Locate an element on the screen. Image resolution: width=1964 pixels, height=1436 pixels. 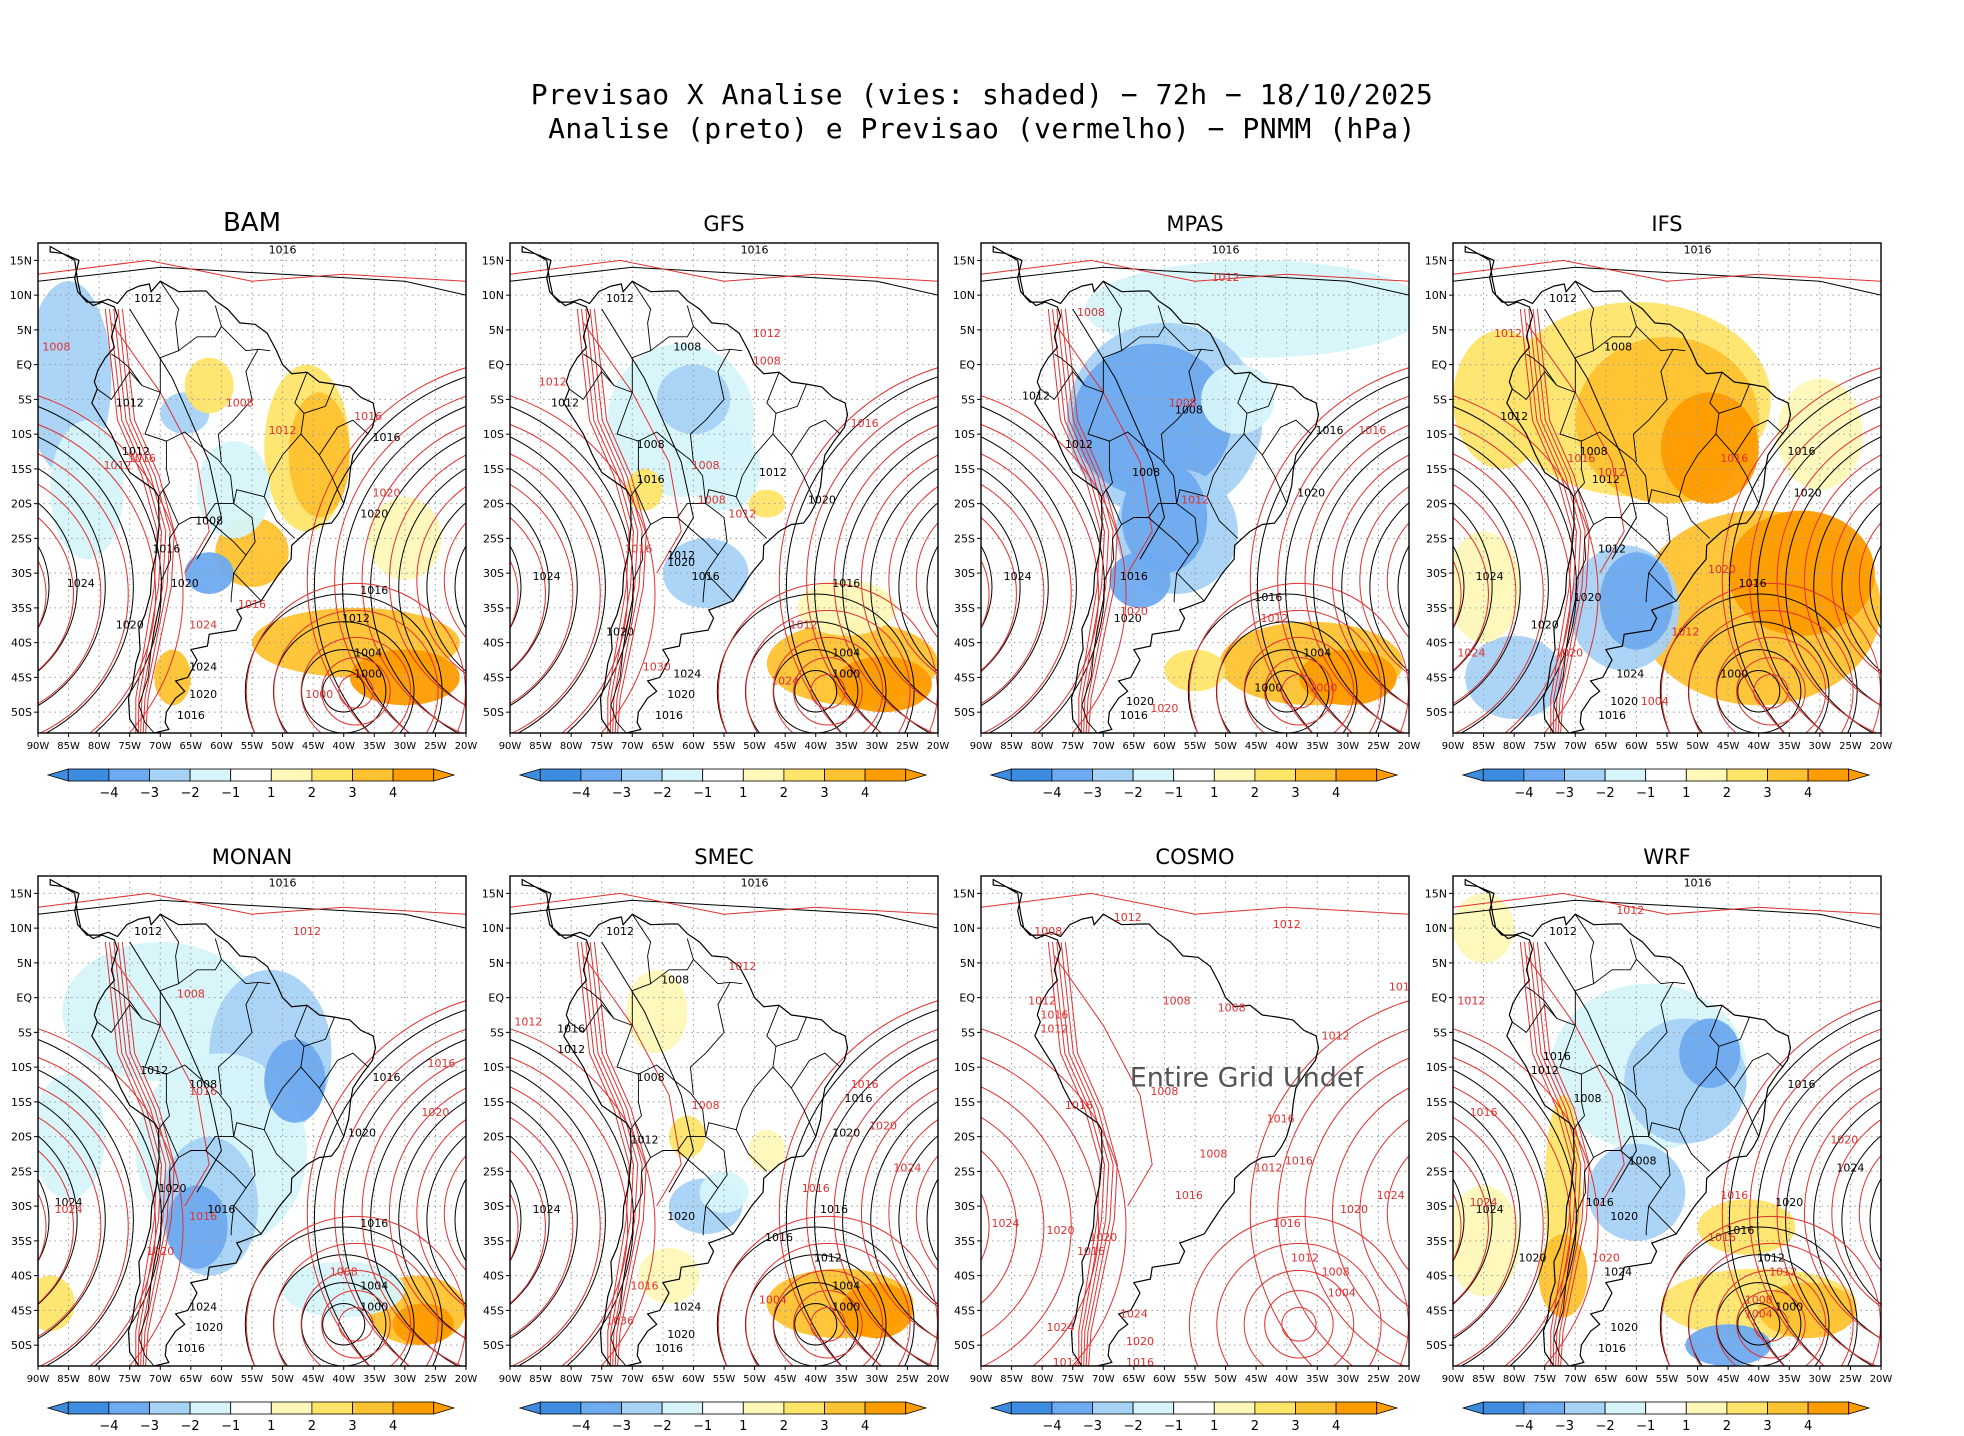
coastline is located at coordinates (1156, 1122).